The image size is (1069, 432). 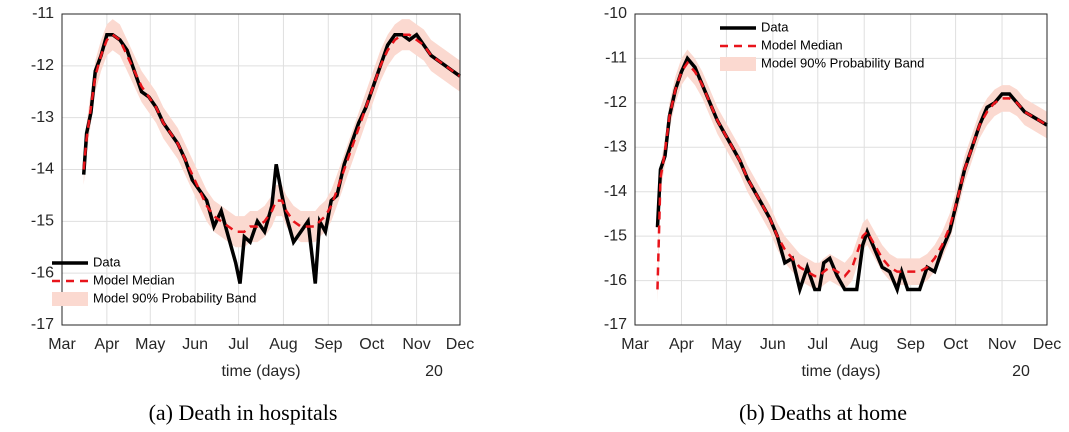 I want to click on caption: (b) Deaths at home, so click(x=823, y=412).